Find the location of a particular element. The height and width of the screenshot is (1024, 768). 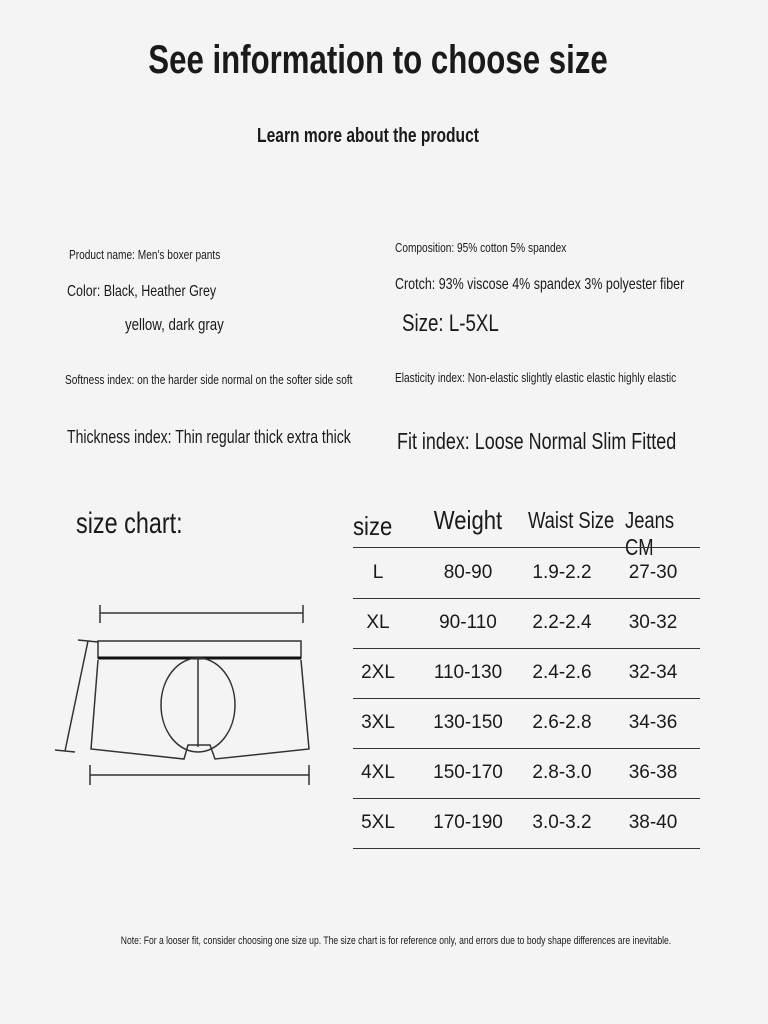

page-title: See information to choose size is located at coordinates (378, 60).